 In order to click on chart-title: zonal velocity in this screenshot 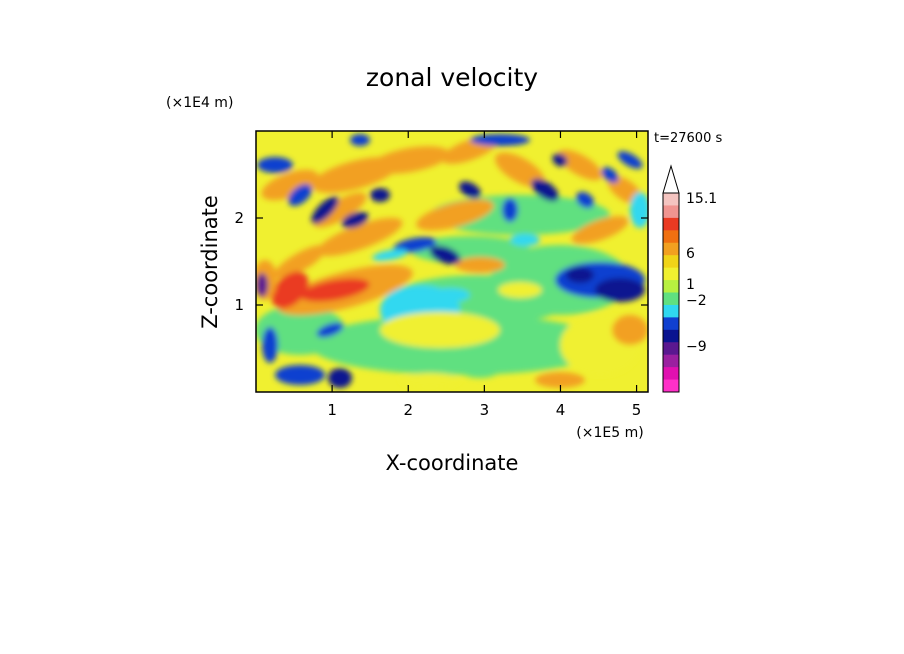, I will do `click(452, 77)`.